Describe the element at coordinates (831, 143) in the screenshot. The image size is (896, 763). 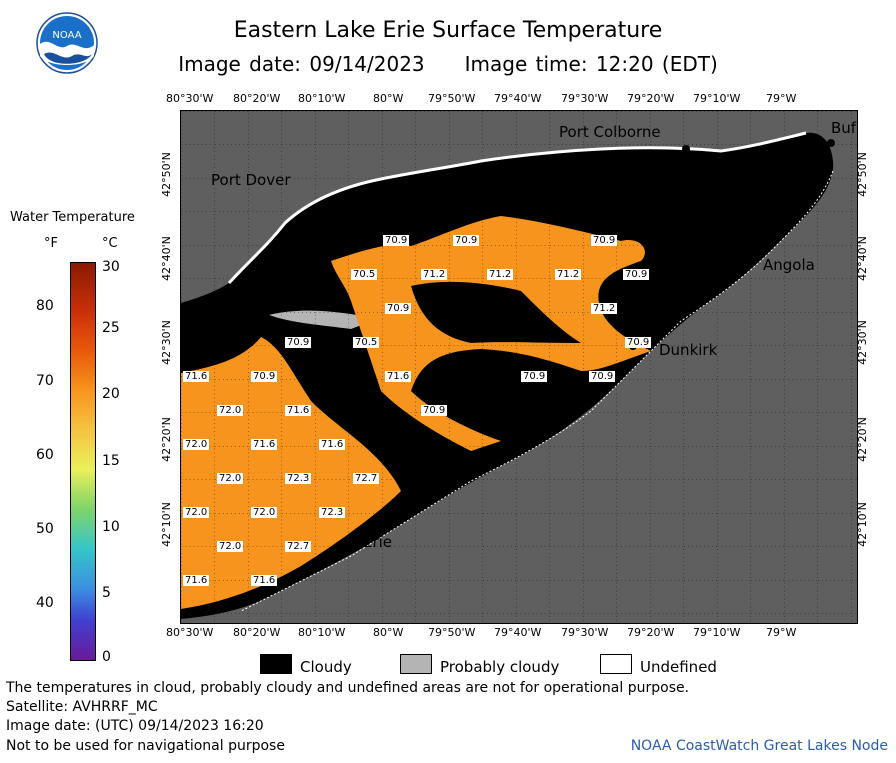
I see `city-dot-buffalo` at that location.